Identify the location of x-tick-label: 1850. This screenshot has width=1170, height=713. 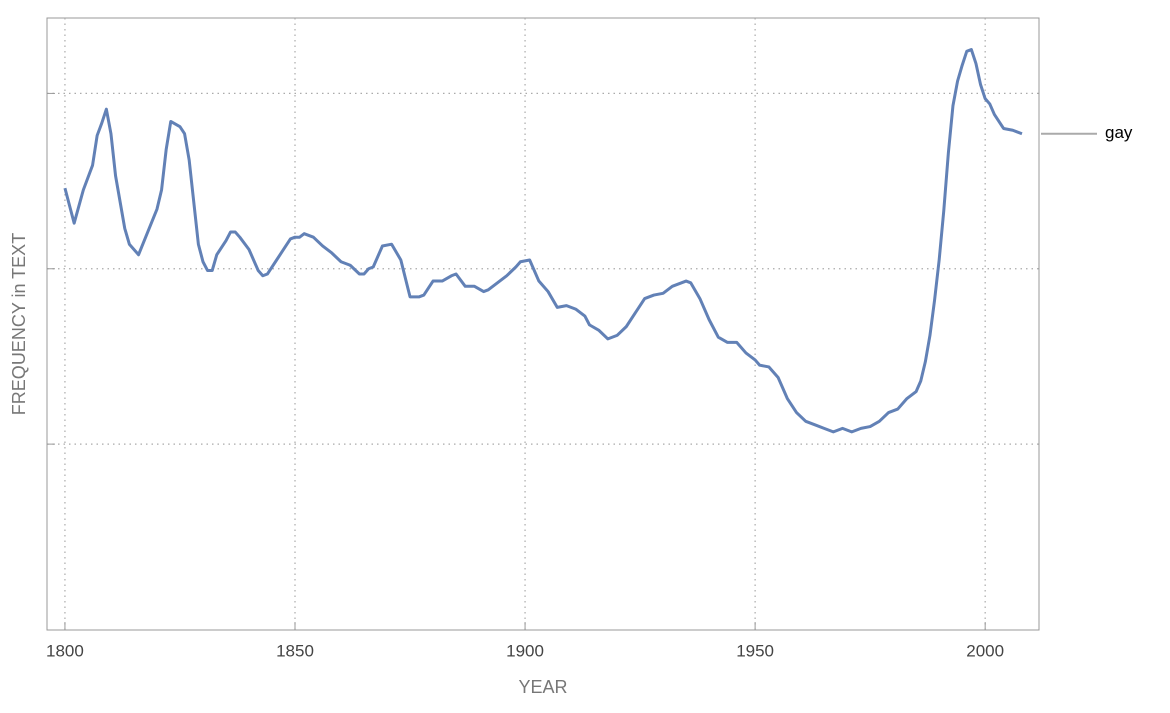
(295, 650).